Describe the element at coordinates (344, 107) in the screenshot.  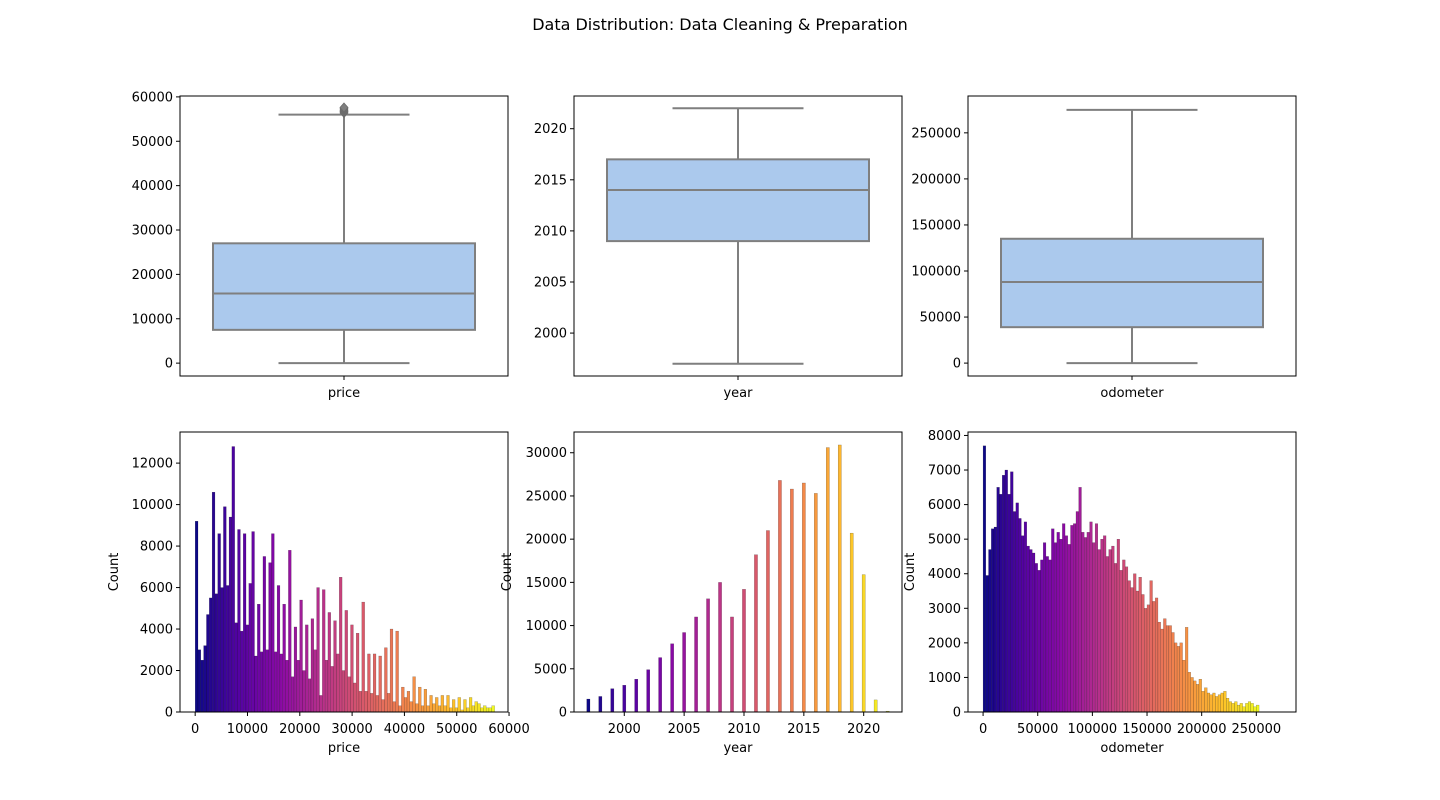
I see `outlier-point` at that location.